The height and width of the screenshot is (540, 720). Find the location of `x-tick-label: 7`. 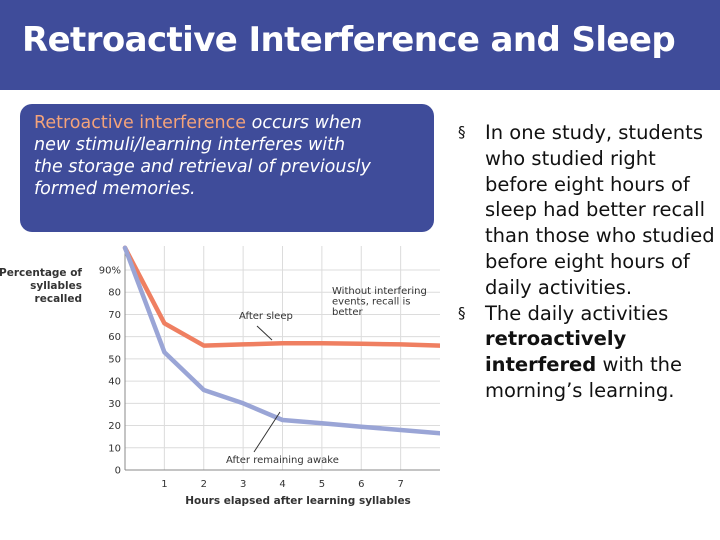

x-tick-label: 7 is located at coordinates (400, 484).